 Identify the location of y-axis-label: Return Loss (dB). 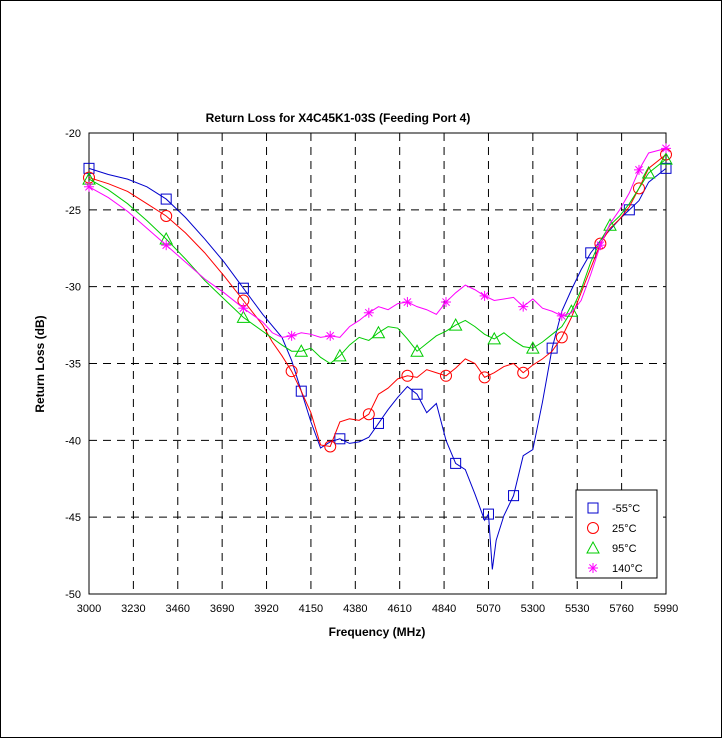
(40, 363).